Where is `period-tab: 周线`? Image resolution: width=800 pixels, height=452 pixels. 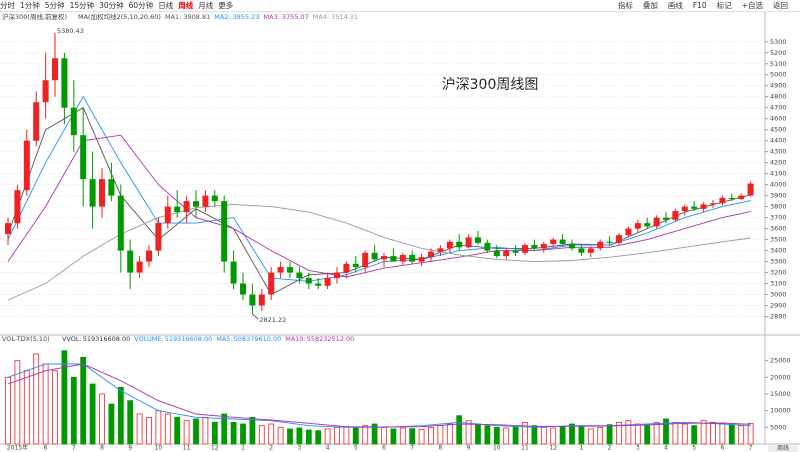 period-tab: 周线 is located at coordinates (186, 5).